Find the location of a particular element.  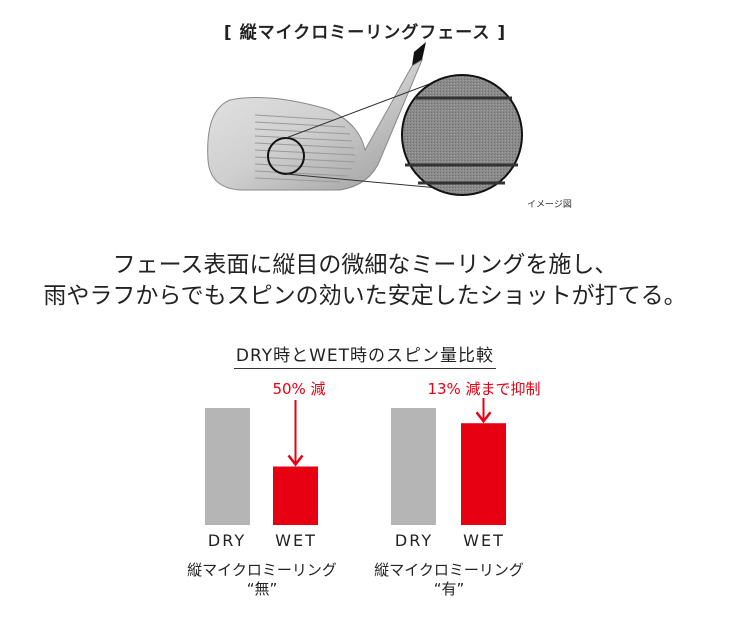

tick-label-dry-2: DRY is located at coordinates (414, 540).